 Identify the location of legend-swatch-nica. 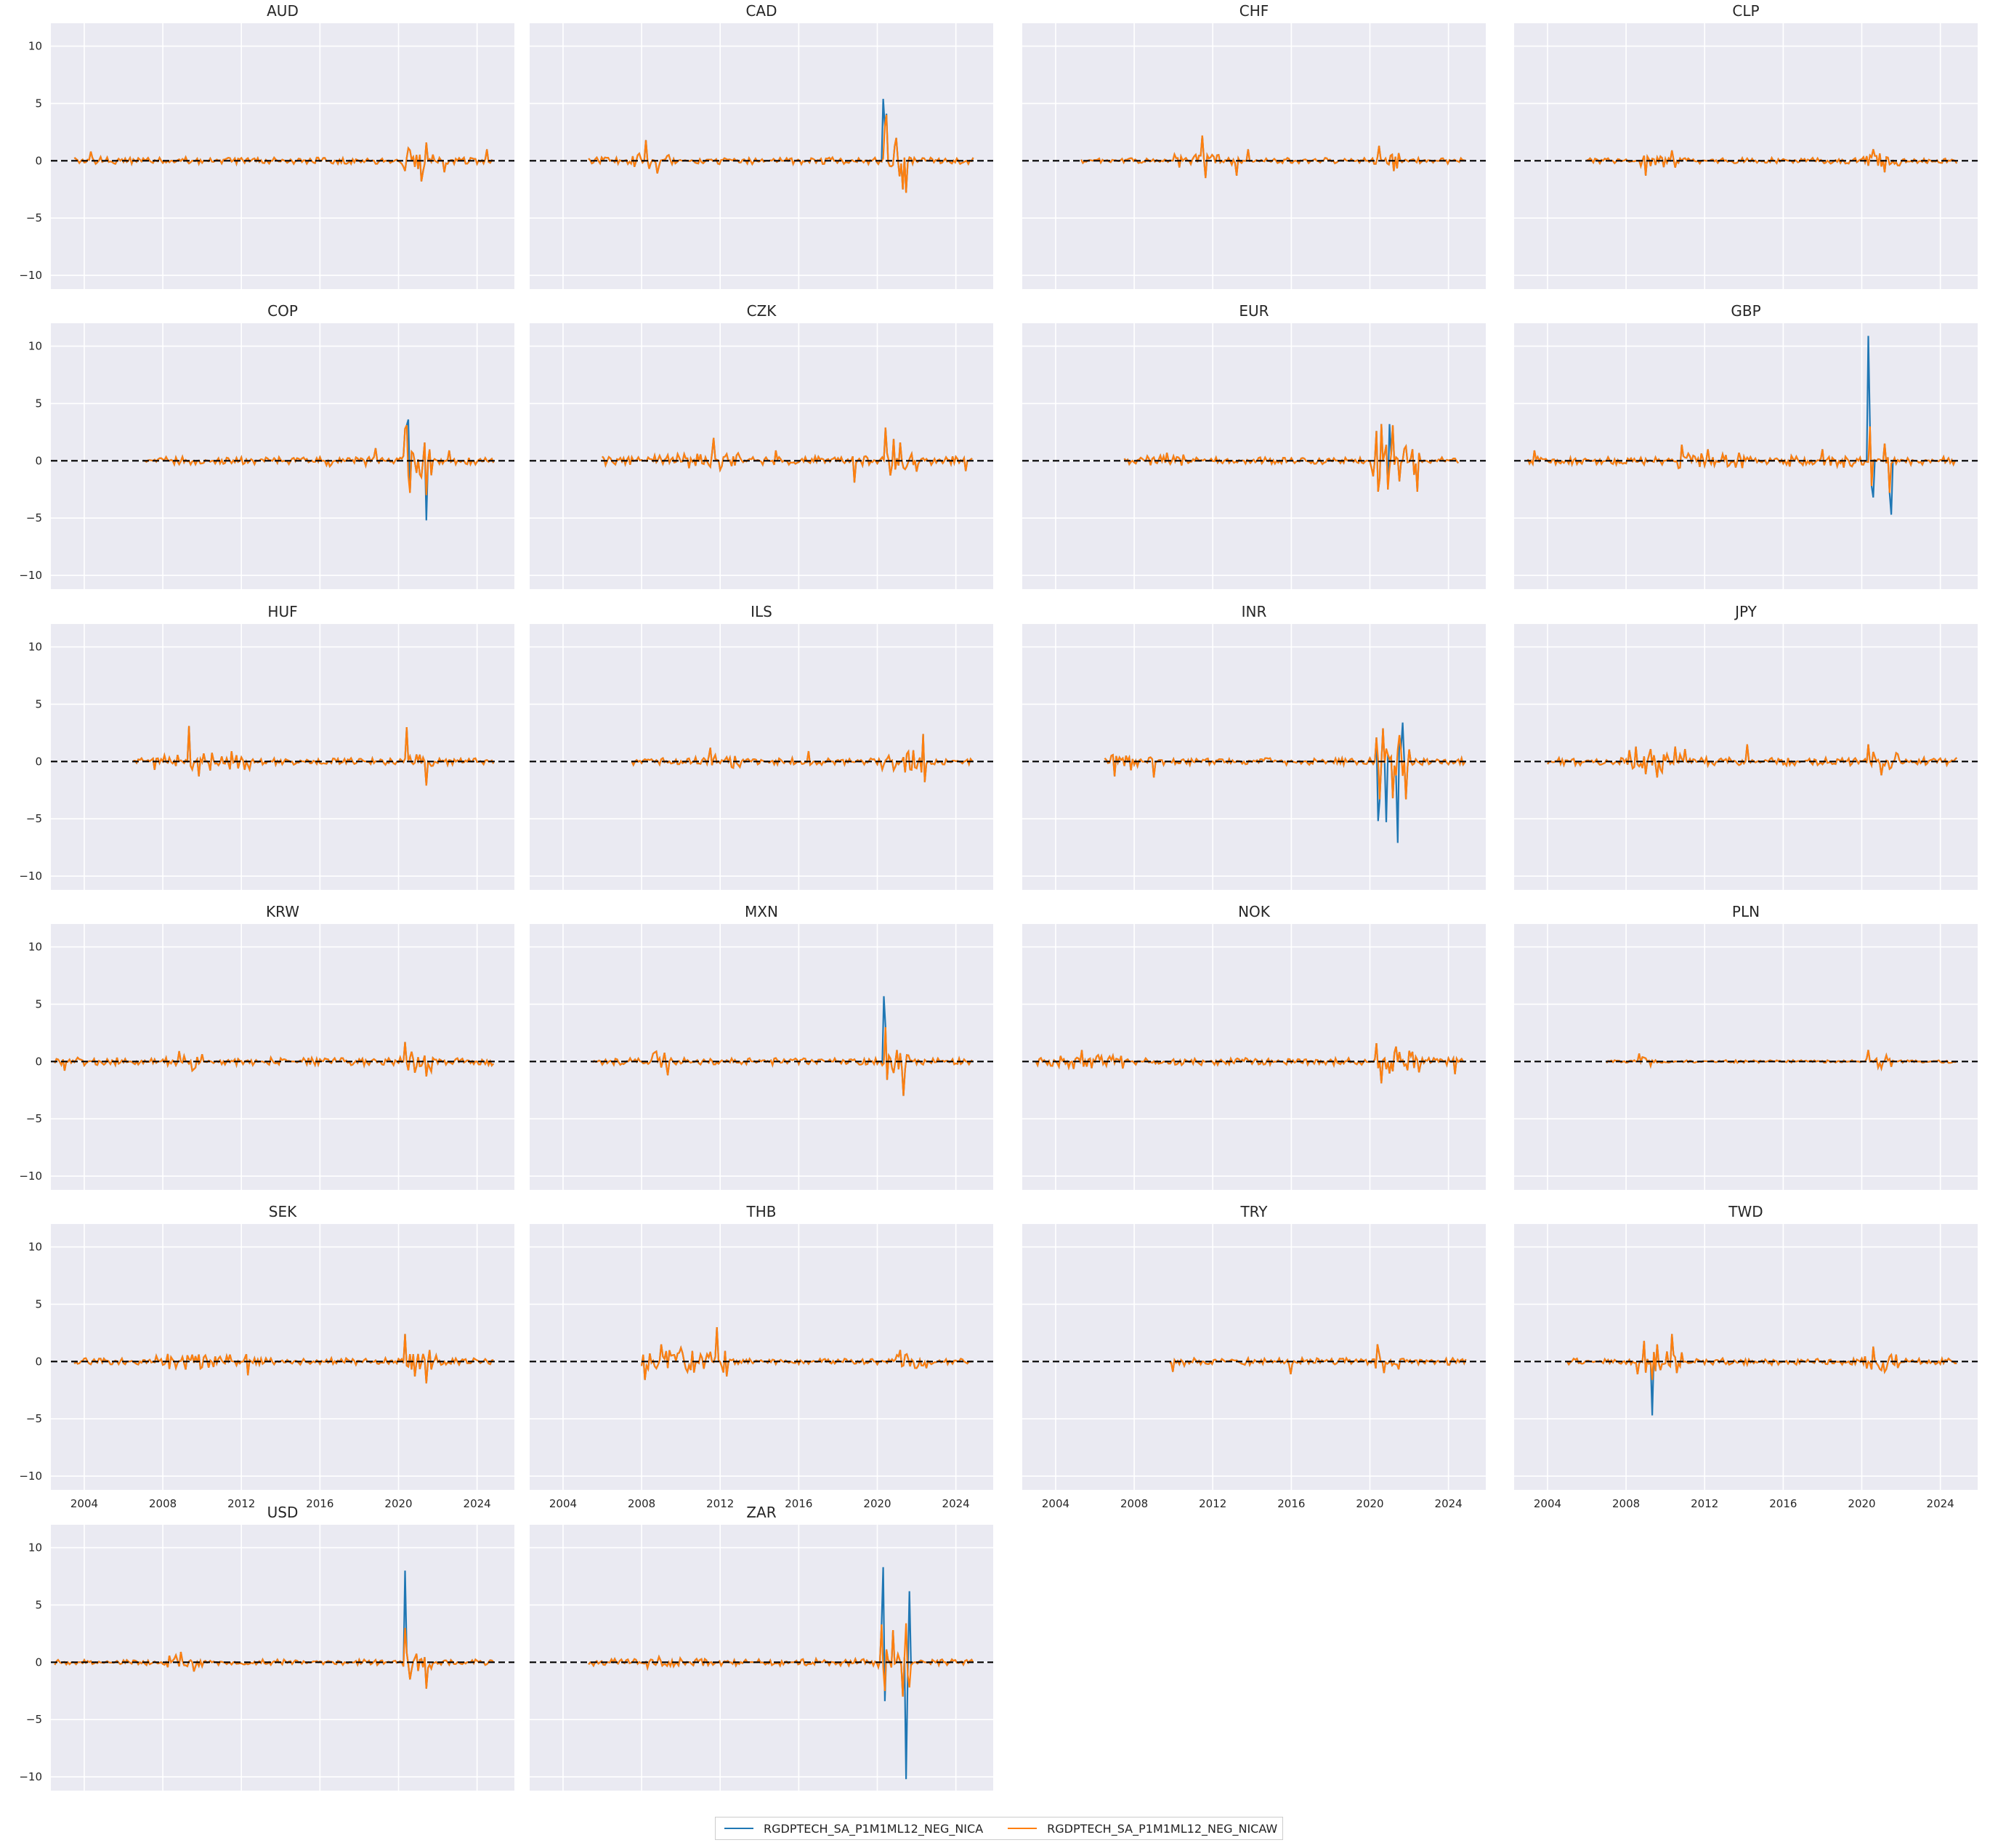
(738, 1828).